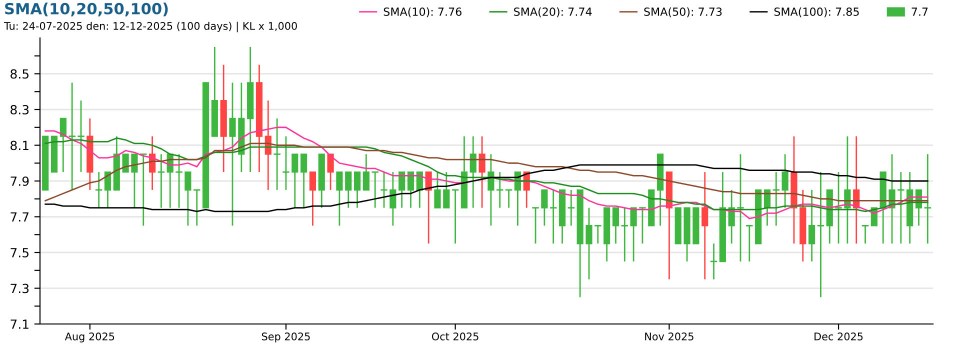 This screenshot has height=350, width=970. What do you see at coordinates (19, 217) in the screenshot?
I see `y-tick-label: 7.7` at bounding box center [19, 217].